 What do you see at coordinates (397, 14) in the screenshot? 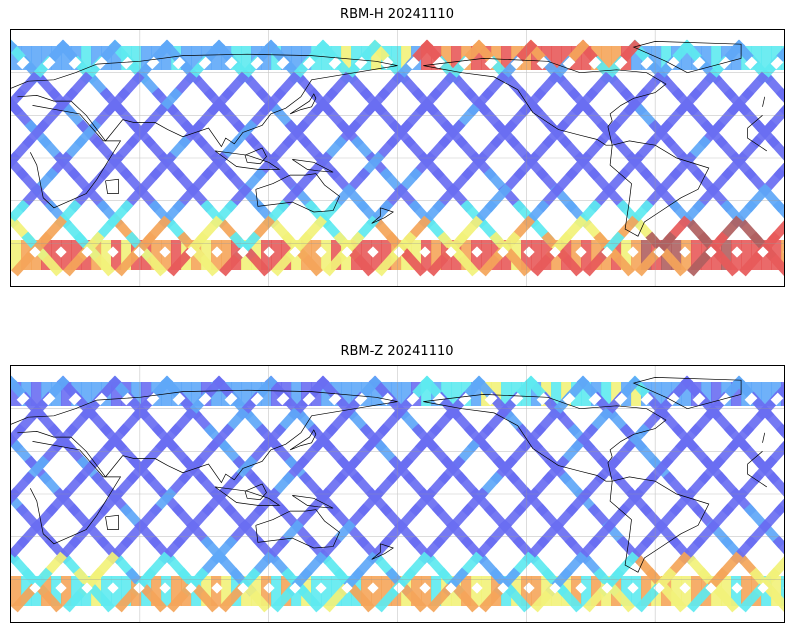
I see `map-title-rbm-h: RBM-H 20241110` at bounding box center [397, 14].